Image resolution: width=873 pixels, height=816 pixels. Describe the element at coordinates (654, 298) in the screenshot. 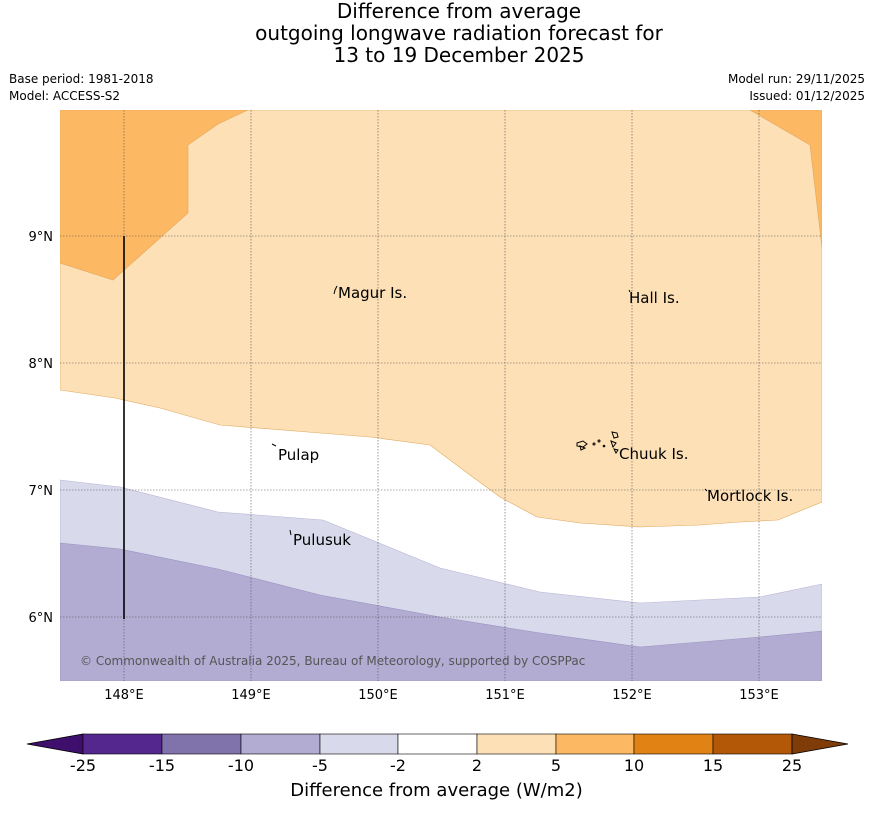

I see `place-hall: Hall Is.` at that location.